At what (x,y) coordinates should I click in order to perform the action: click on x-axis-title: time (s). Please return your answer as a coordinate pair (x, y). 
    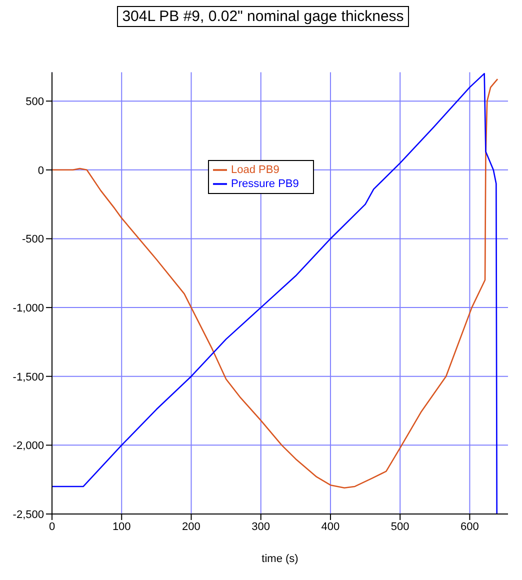
    Looking at the image, I should click on (280, 559).